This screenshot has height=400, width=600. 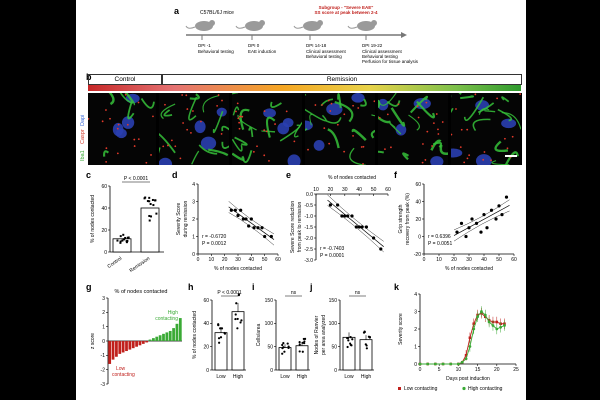 What do you see at coordinates (324, 335) in the screenshot?
I see `y-axis-label: per area analyzed` at bounding box center [324, 335].